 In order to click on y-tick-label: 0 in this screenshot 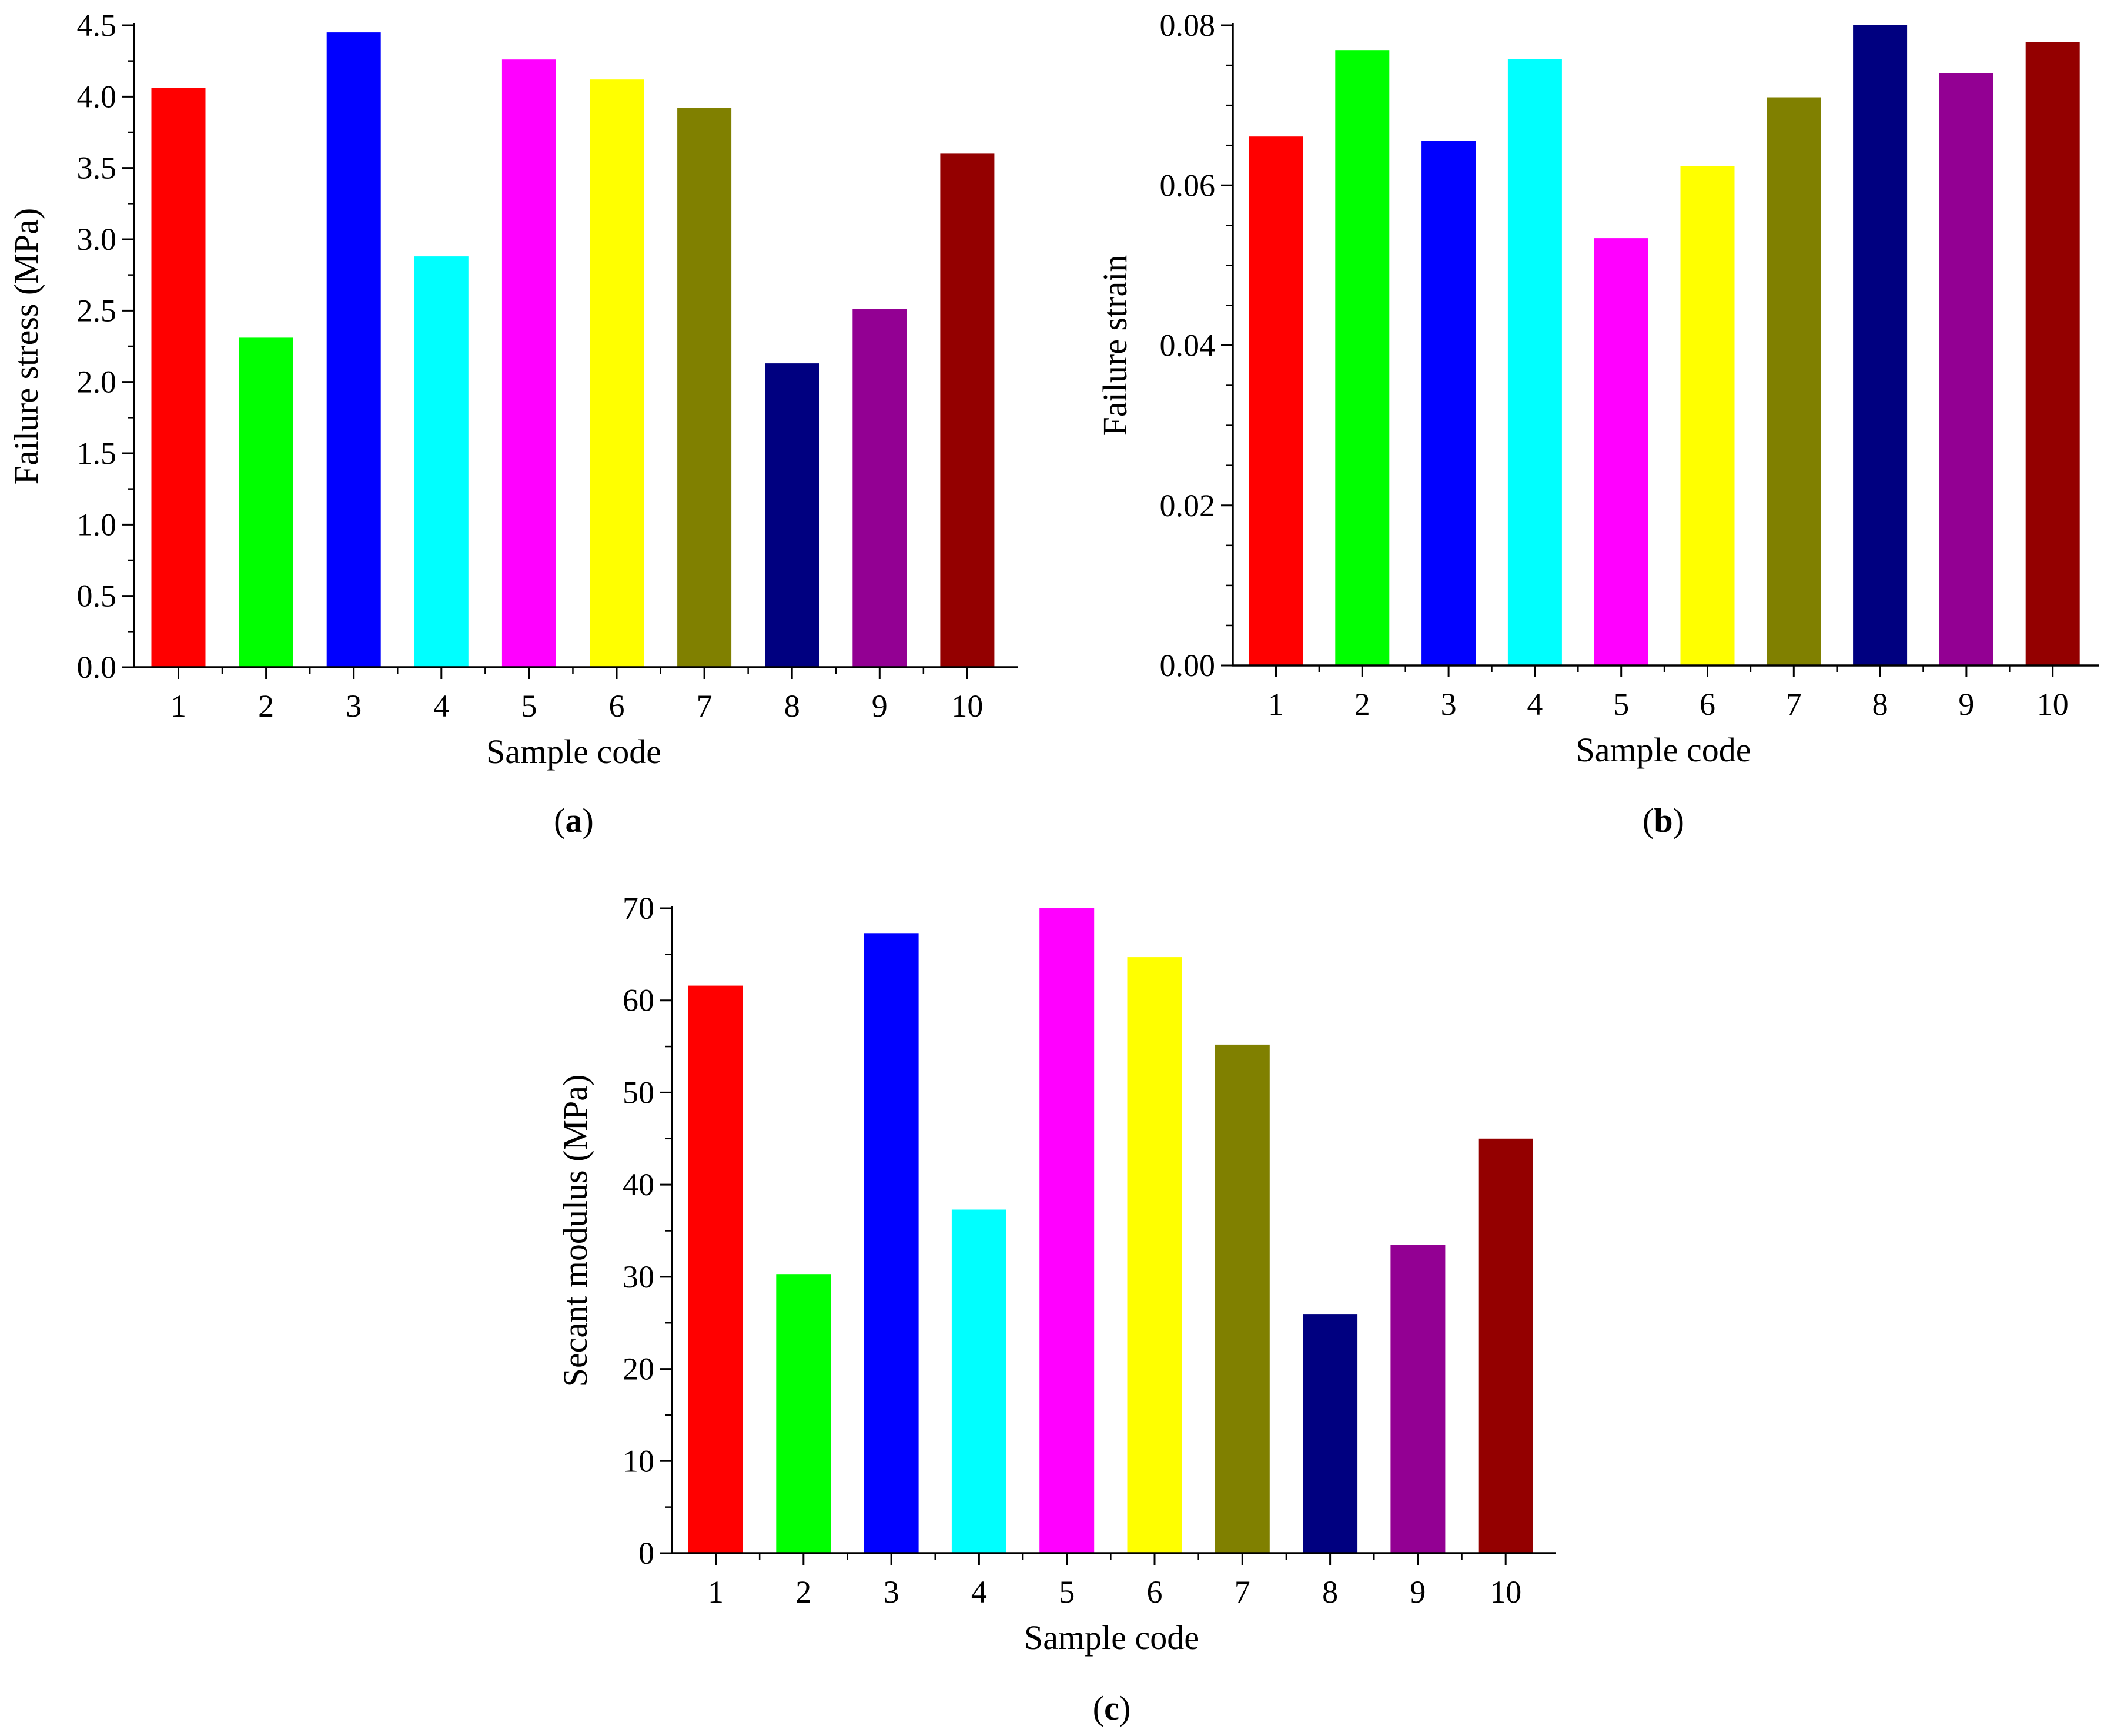, I will do `click(646, 1554)`.